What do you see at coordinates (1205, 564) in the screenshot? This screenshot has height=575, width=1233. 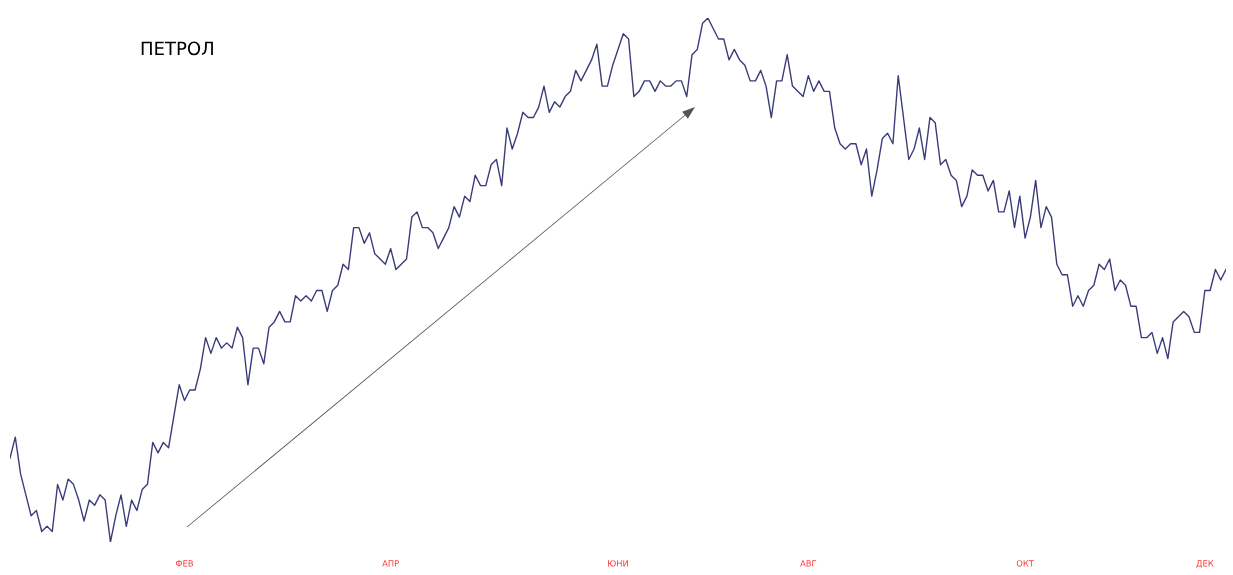 I see `x-tick-label: ДЕК` at bounding box center [1205, 564].